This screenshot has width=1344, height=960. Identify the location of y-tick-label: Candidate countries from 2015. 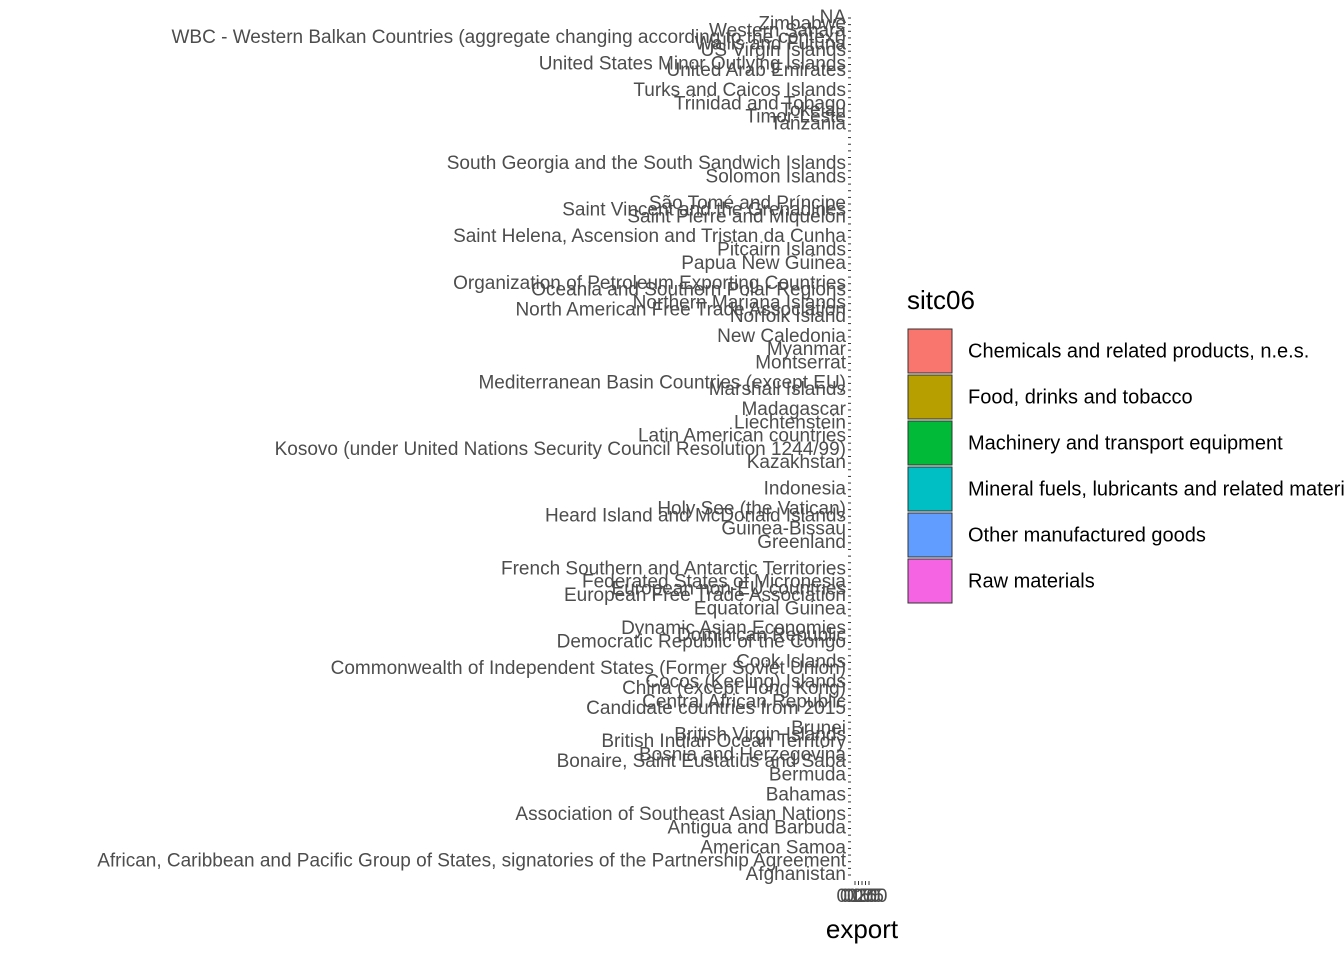
(716, 708).